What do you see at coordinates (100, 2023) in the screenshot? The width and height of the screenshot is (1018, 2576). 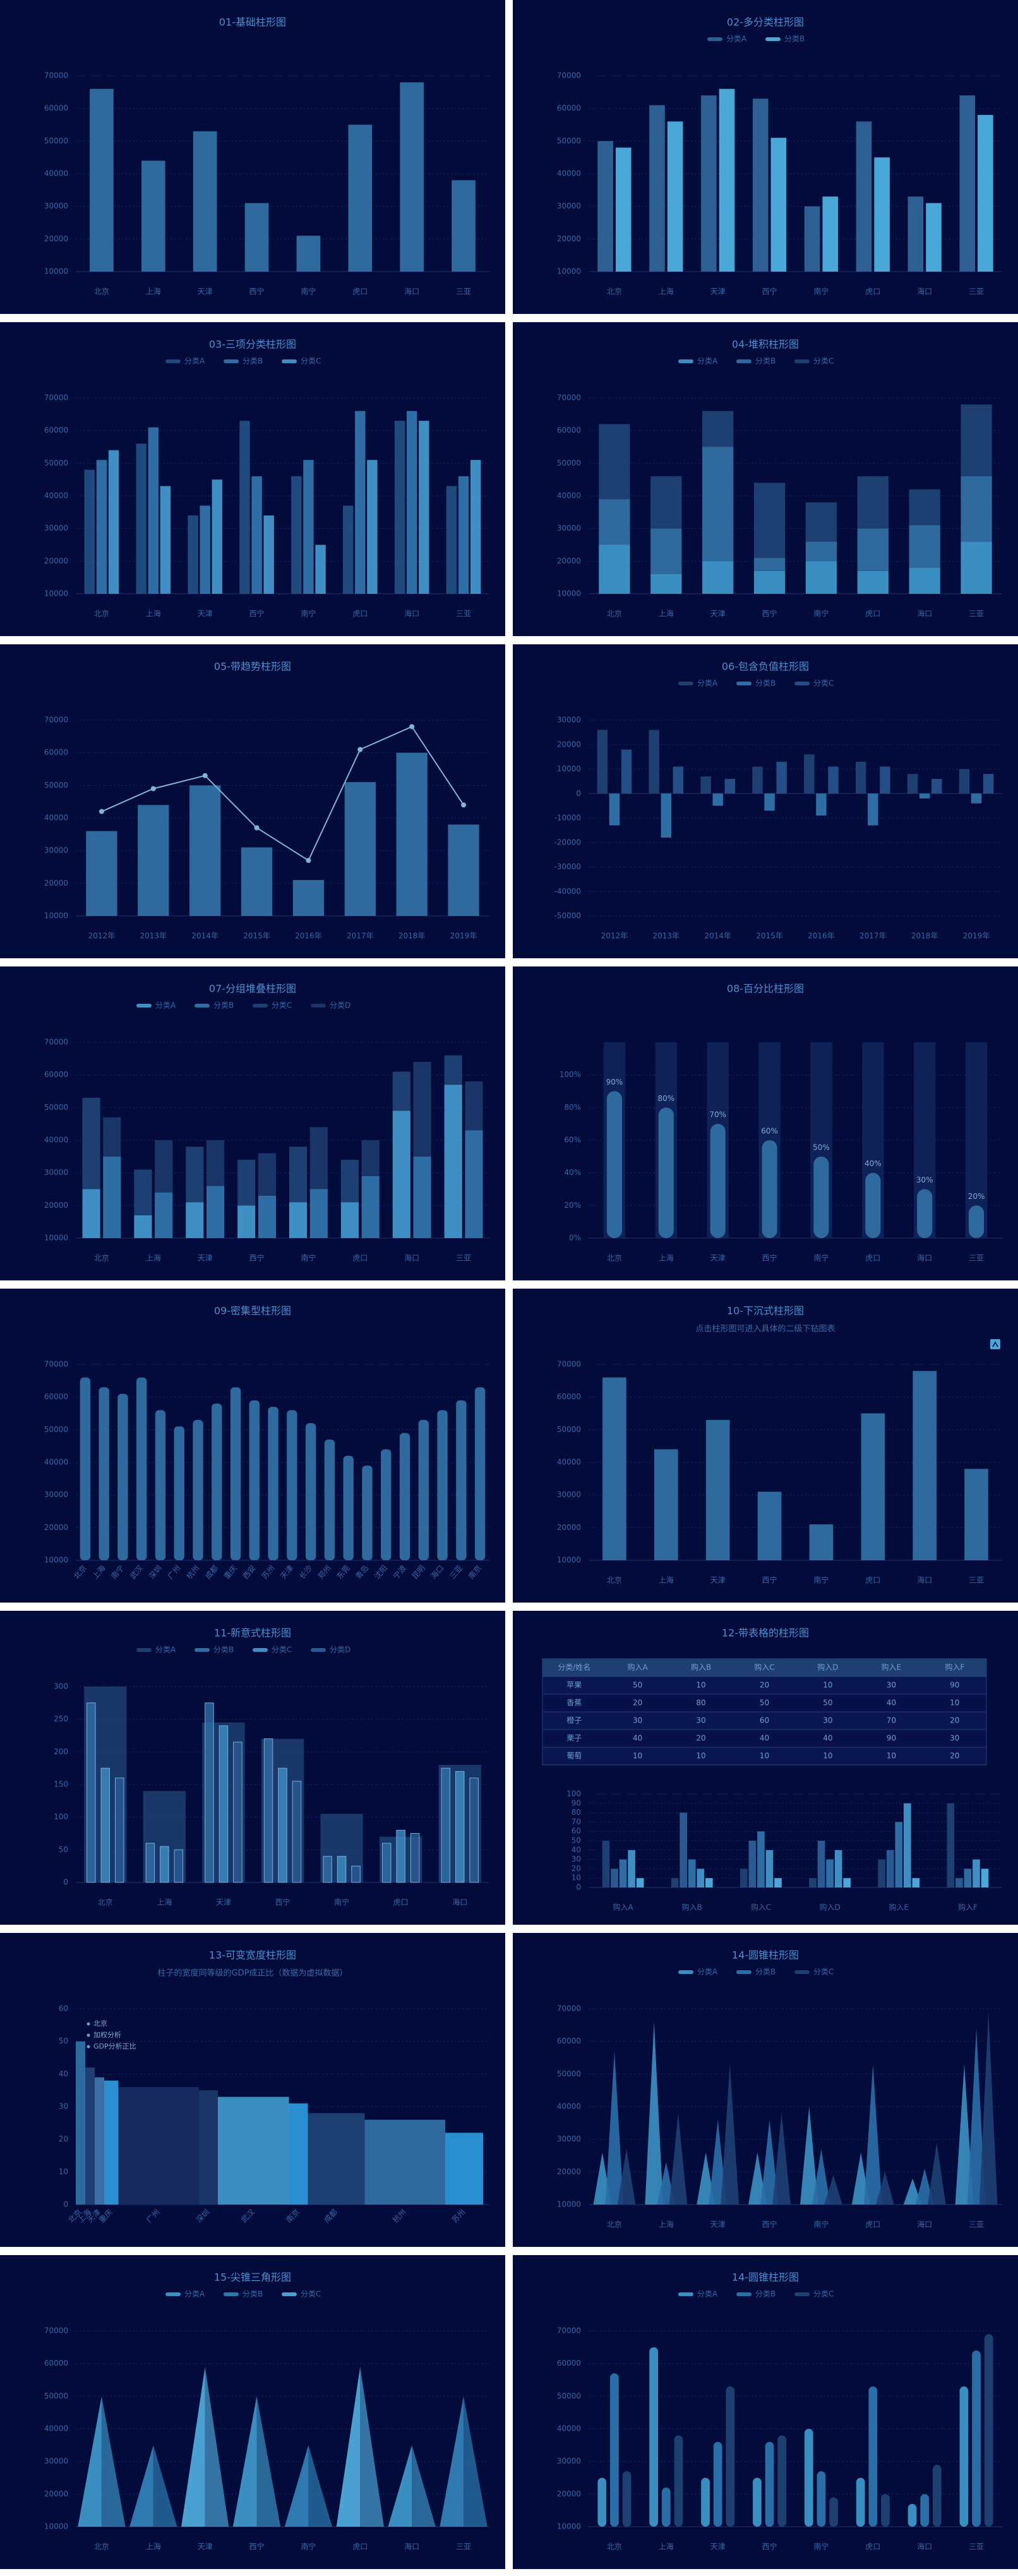 I see `note-text: 北京` at bounding box center [100, 2023].